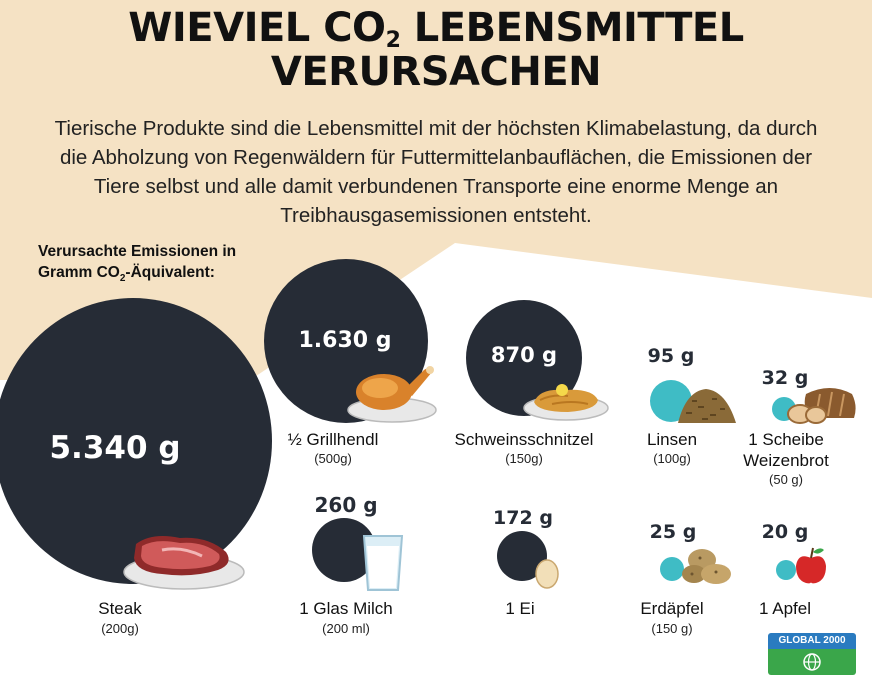 The image size is (872, 680). I want to click on ei-name: 1 Ei, so click(520, 608).